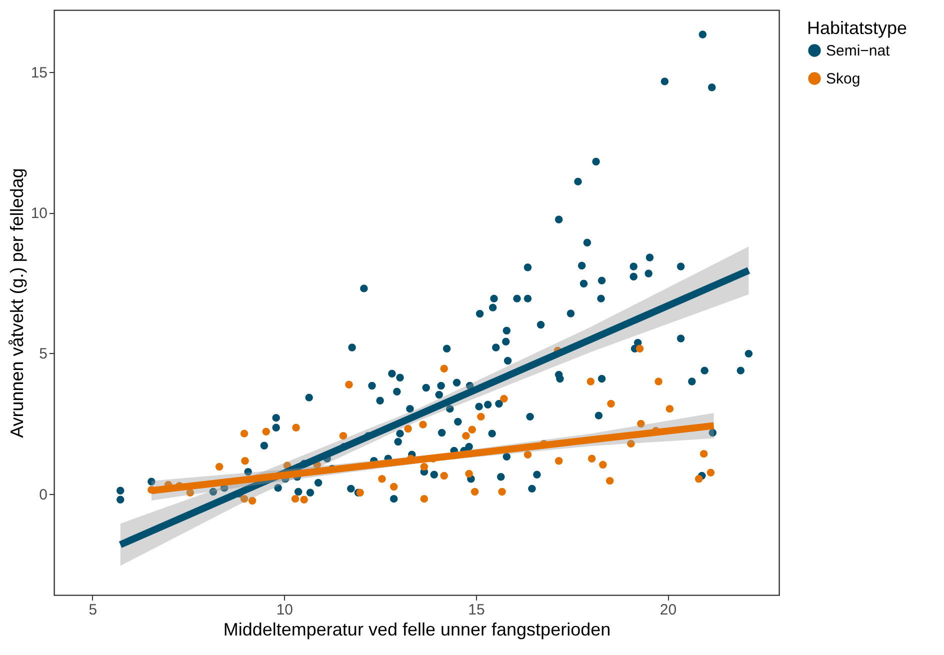 This screenshot has width=944, height=655. I want to click on y-tick-label: 5, so click(43, 354).